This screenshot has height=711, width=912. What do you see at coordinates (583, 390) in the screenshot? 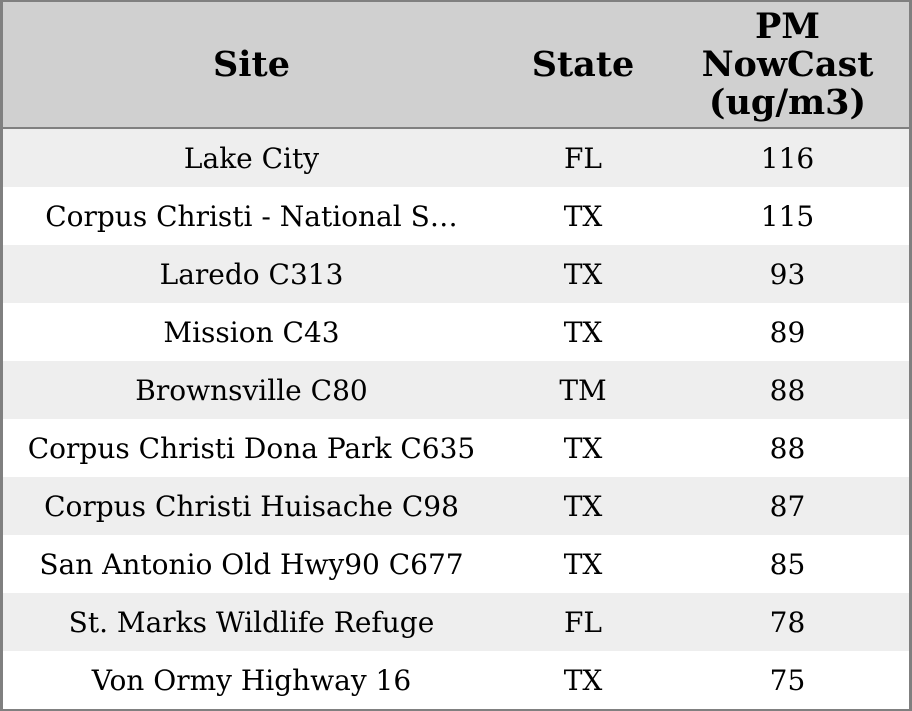
I see `state-cell: TM` at bounding box center [583, 390].